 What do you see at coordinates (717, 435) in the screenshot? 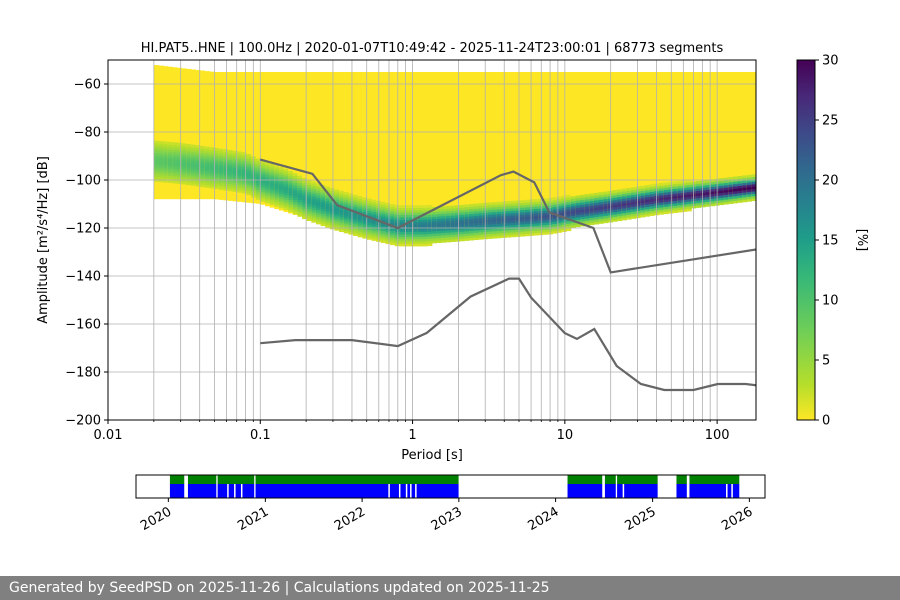
I see `x-tick-label: 100` at bounding box center [717, 435].